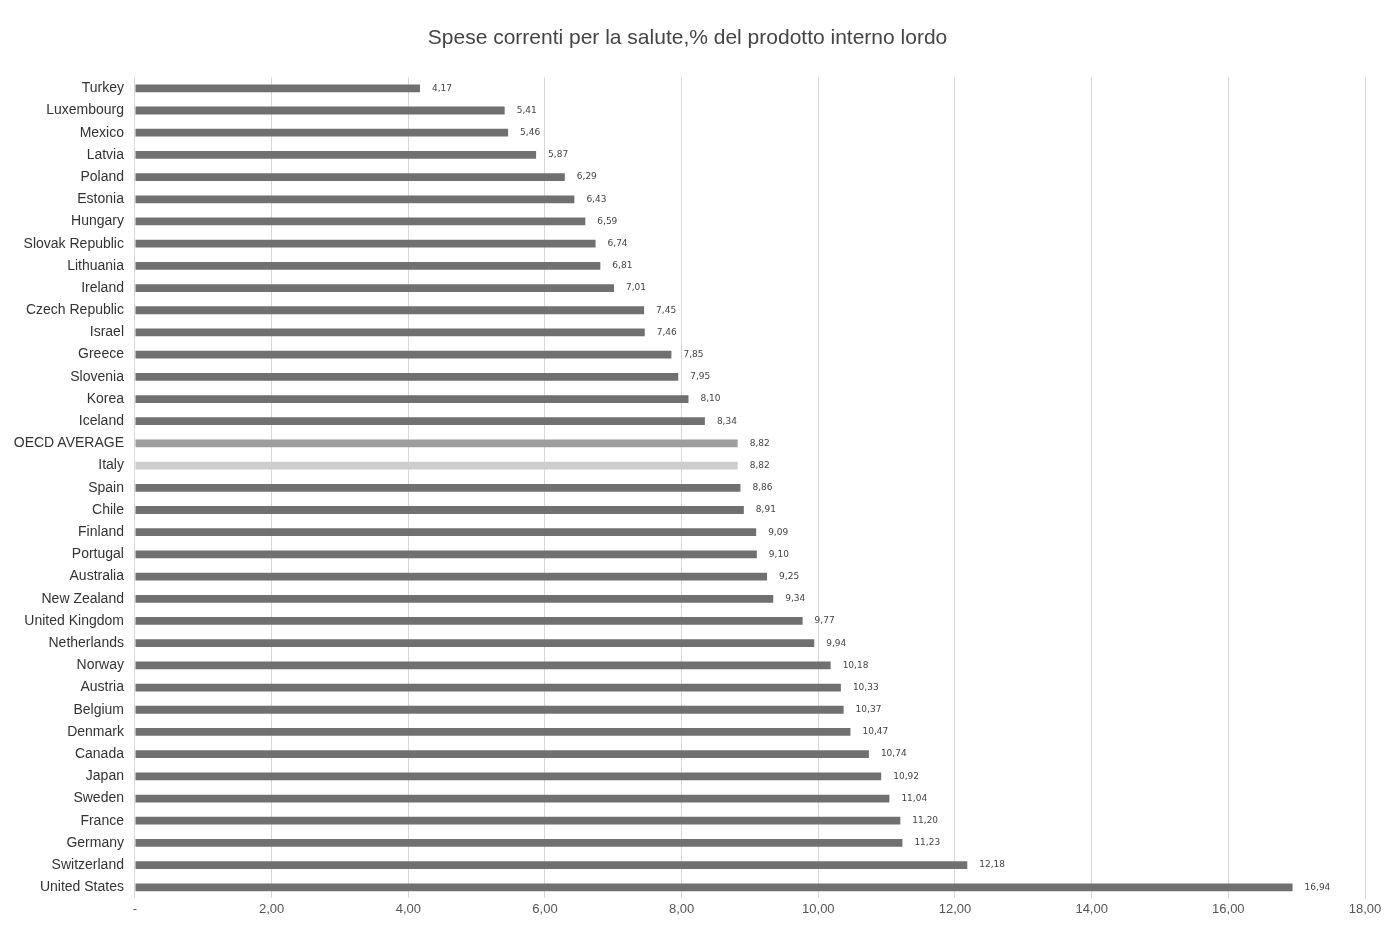  What do you see at coordinates (101, 420) in the screenshot?
I see `y-tick-label: Iceland` at bounding box center [101, 420].